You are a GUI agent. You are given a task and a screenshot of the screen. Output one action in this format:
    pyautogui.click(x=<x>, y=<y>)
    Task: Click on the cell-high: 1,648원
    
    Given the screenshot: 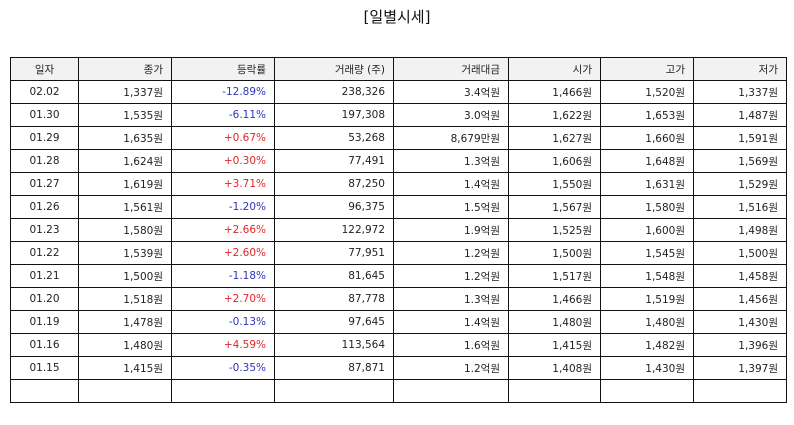 What is the action you would take?
    pyautogui.click(x=647, y=161)
    